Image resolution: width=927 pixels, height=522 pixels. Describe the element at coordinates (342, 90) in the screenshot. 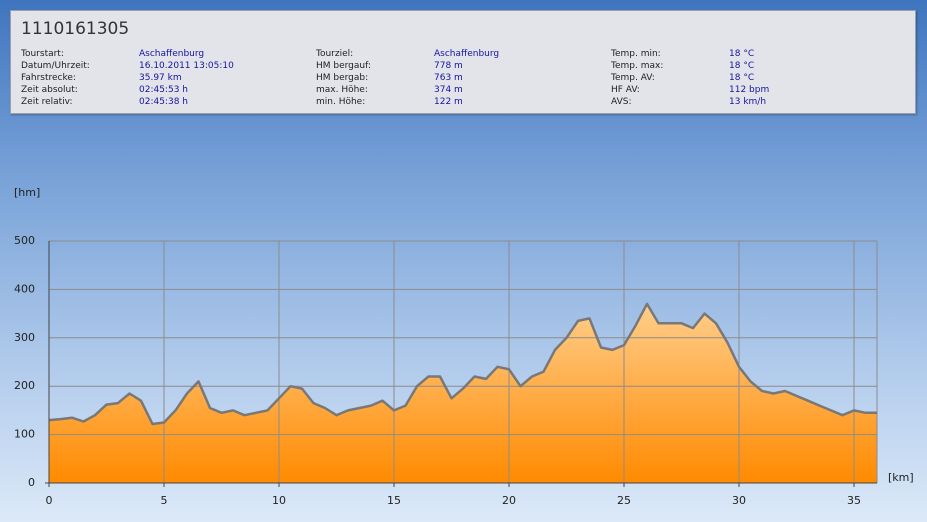

I see `field-label: max. Höhe:` at that location.